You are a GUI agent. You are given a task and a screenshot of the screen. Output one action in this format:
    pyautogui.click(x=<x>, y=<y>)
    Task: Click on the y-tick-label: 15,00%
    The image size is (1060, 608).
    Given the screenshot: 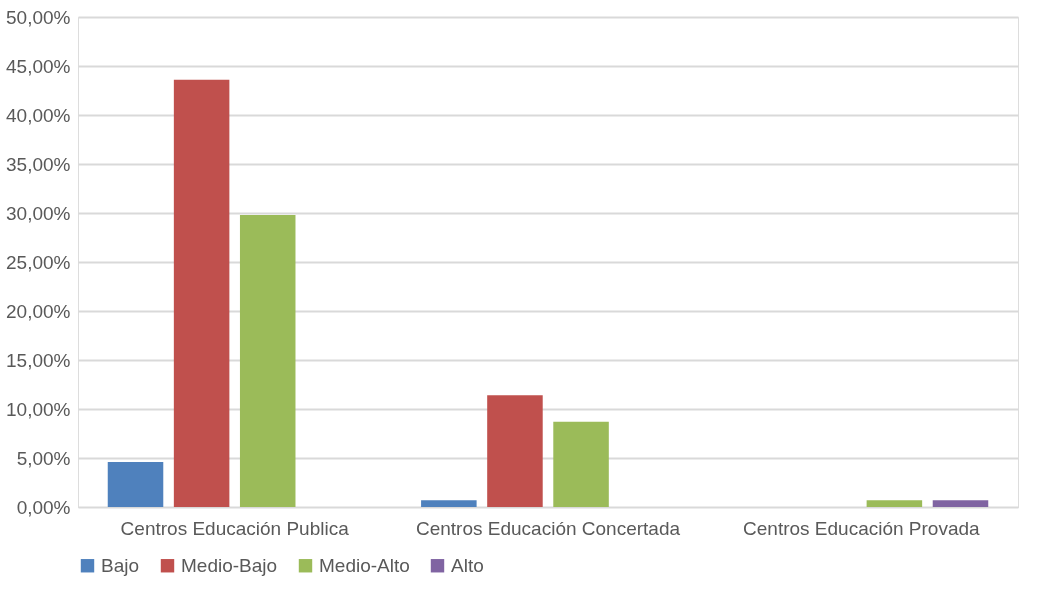 What is the action you would take?
    pyautogui.click(x=38, y=360)
    